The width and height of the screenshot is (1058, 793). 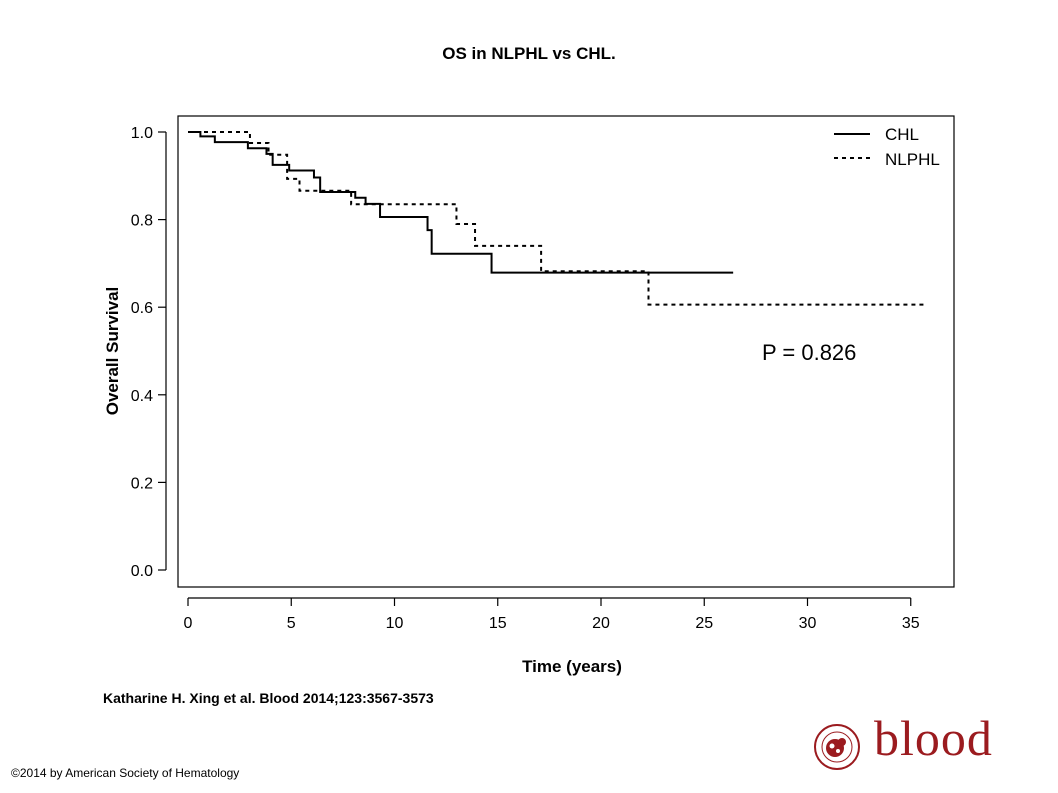 What do you see at coordinates (902, 134) in the screenshot?
I see `legend-label-chl: CHL` at bounding box center [902, 134].